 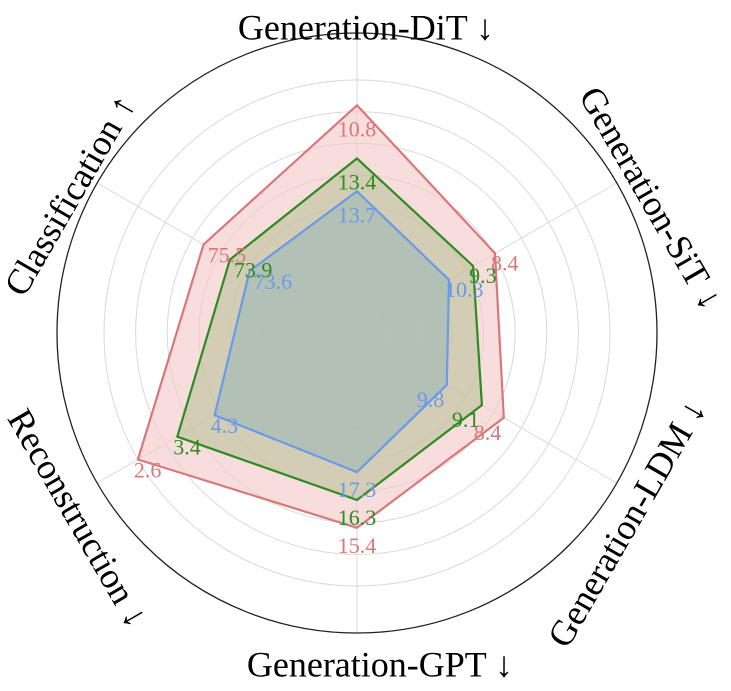 What do you see at coordinates (651, 198) in the screenshot?
I see `axis-title-generation-sit: Generation-SiT ↓` at bounding box center [651, 198].